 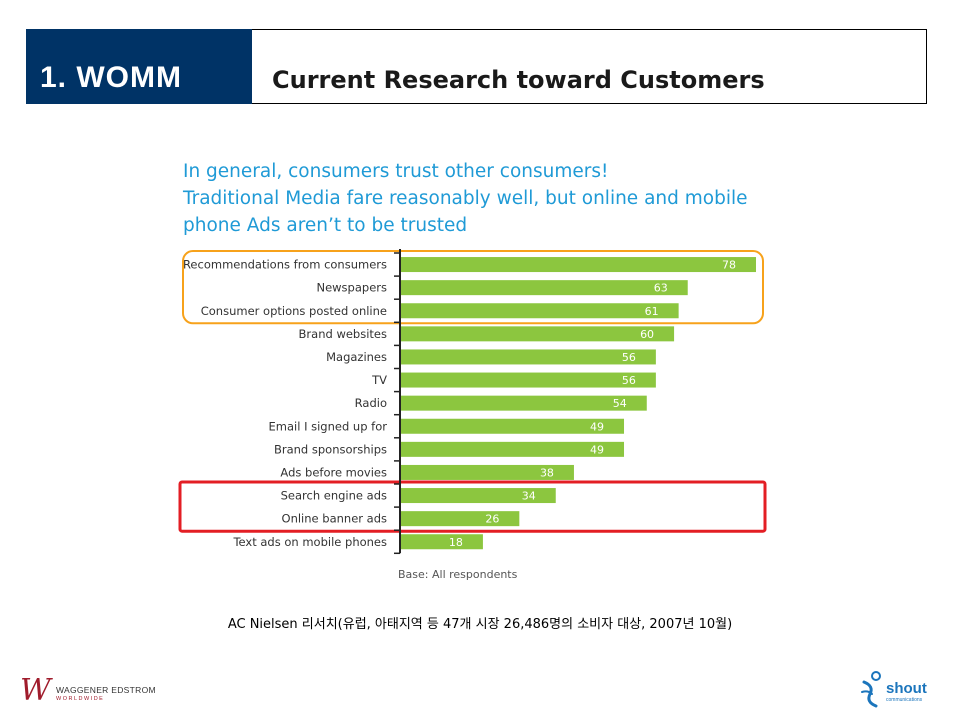 I want to click on logo-left-name: WAGGENER EDSTROM, so click(x=106, y=690).